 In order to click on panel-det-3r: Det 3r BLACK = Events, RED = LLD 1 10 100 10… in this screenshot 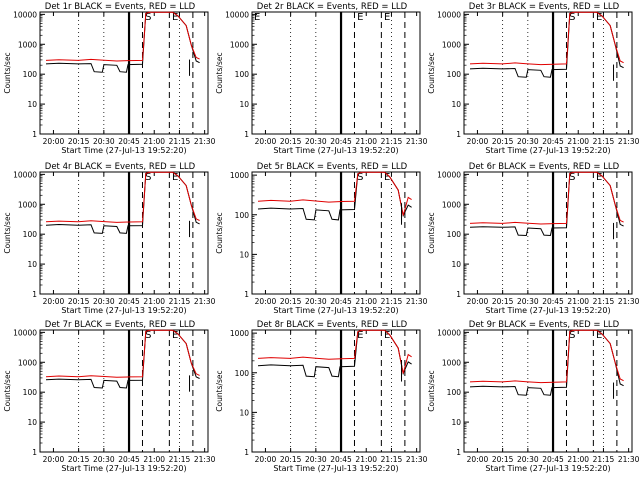, I will do `click(533, 78)`.